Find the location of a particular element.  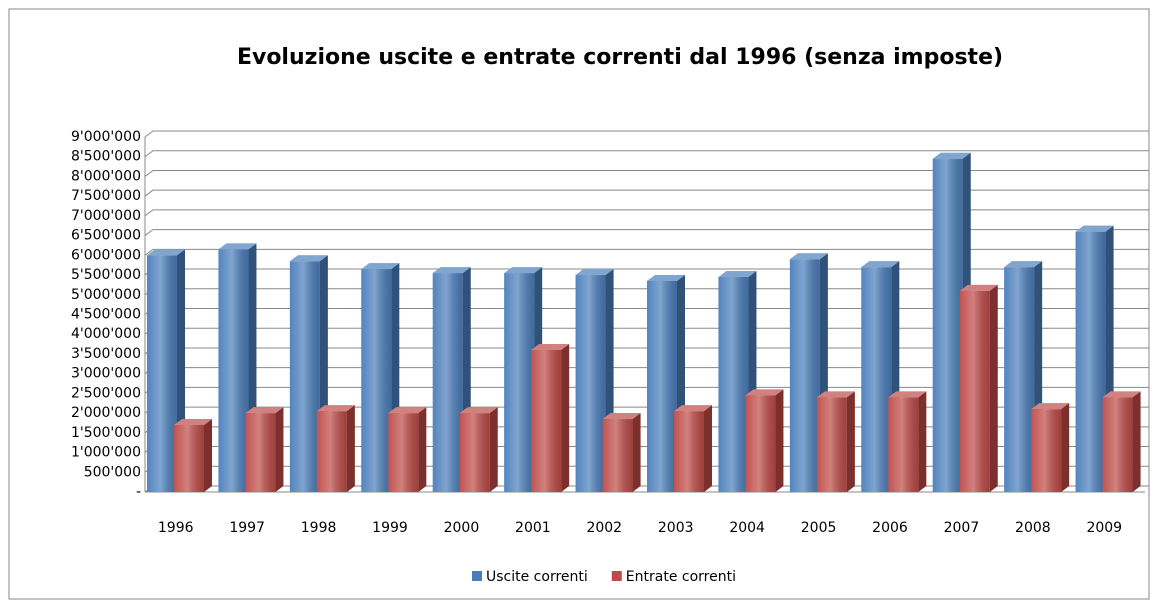

x-tick-label: 1997 is located at coordinates (247, 528).